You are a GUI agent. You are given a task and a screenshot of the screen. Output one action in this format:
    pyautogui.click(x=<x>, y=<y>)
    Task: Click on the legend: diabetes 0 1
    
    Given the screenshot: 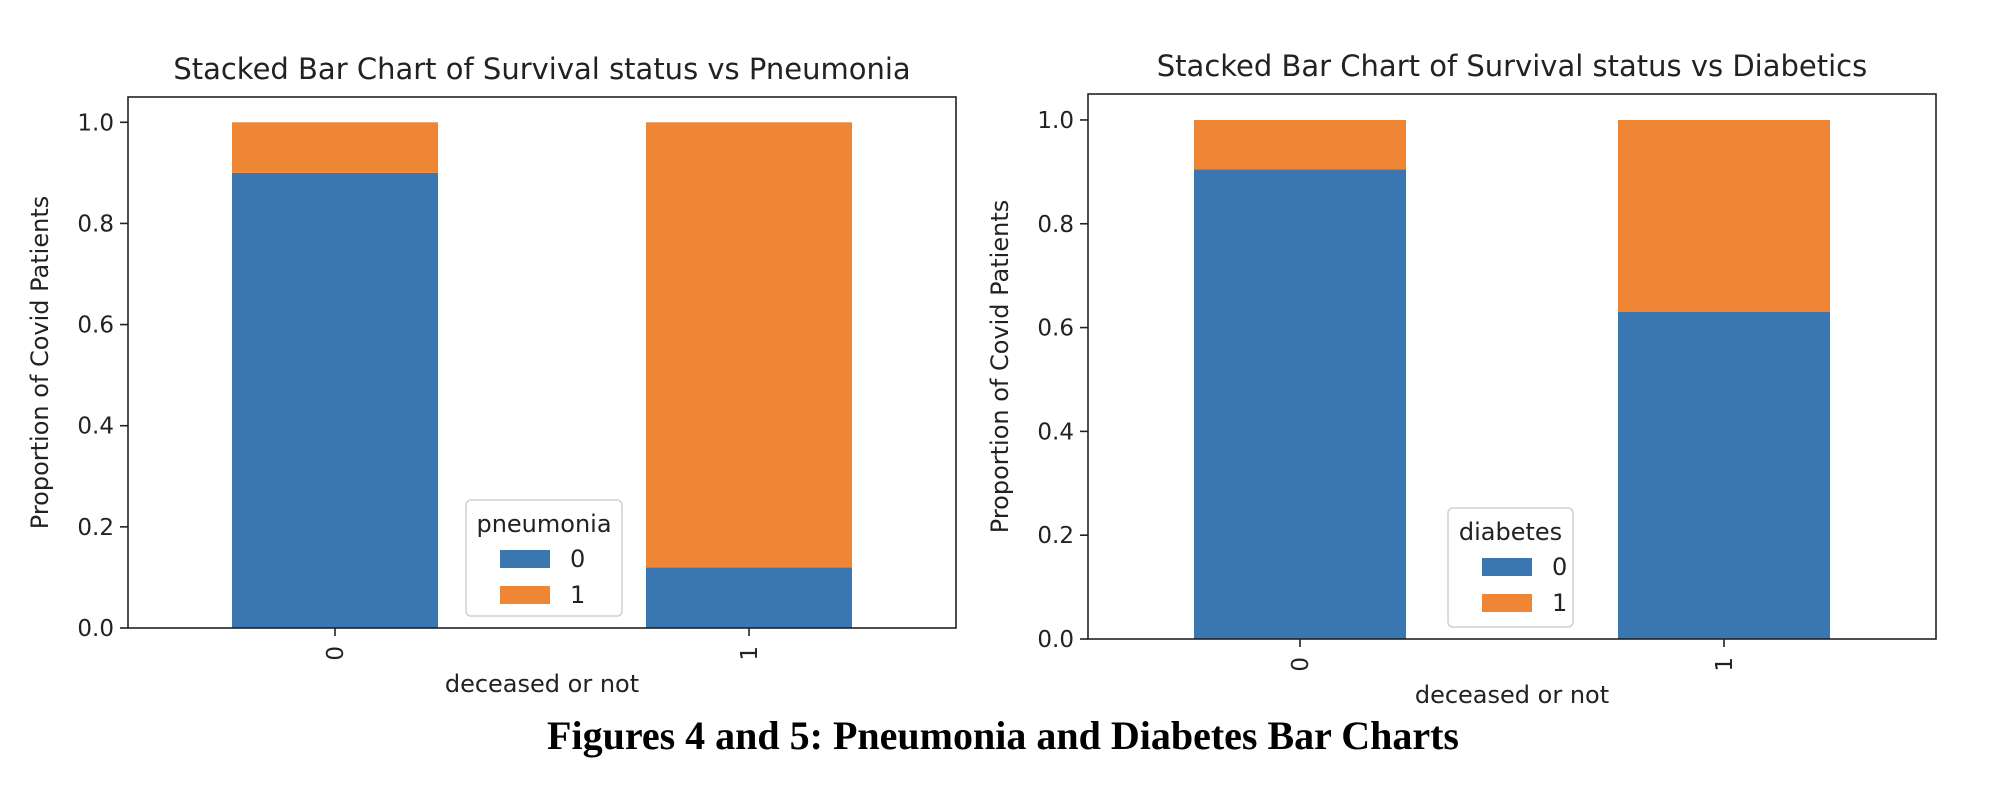 What is the action you would take?
    pyautogui.click(x=1510, y=567)
    